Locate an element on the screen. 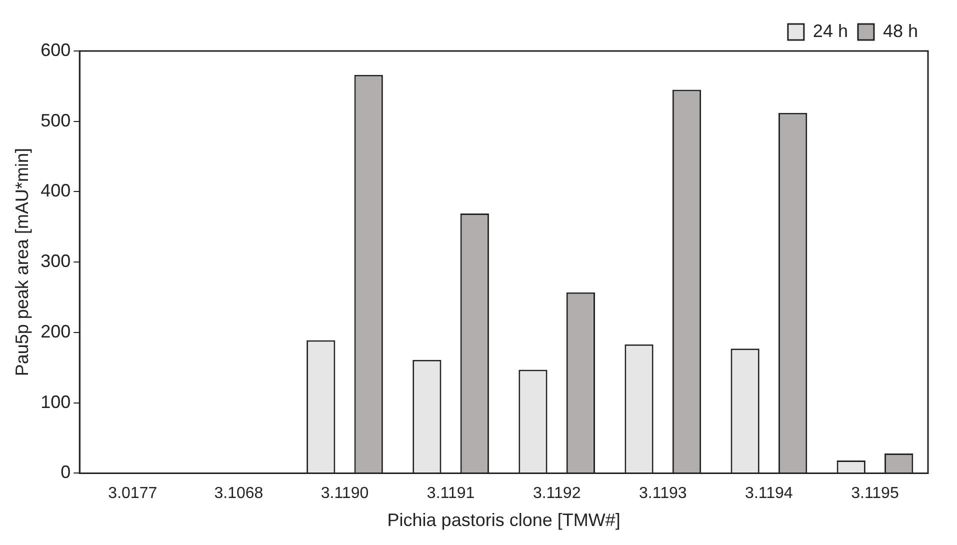  y-tick-label: 0 is located at coordinates (65, 472).